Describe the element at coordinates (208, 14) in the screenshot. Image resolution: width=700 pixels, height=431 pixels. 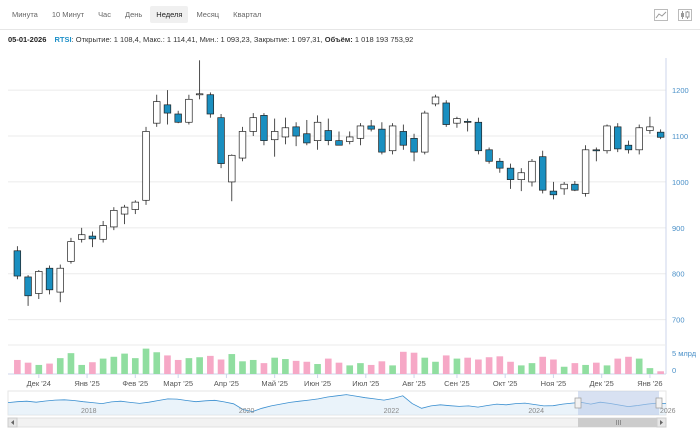
I see `tab-month: Месяц` at that location.